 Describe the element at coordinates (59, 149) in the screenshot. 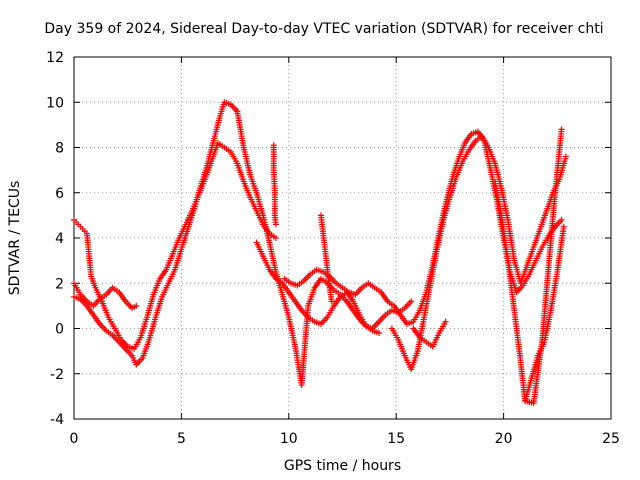

I see `y-tick-label: 8` at that location.